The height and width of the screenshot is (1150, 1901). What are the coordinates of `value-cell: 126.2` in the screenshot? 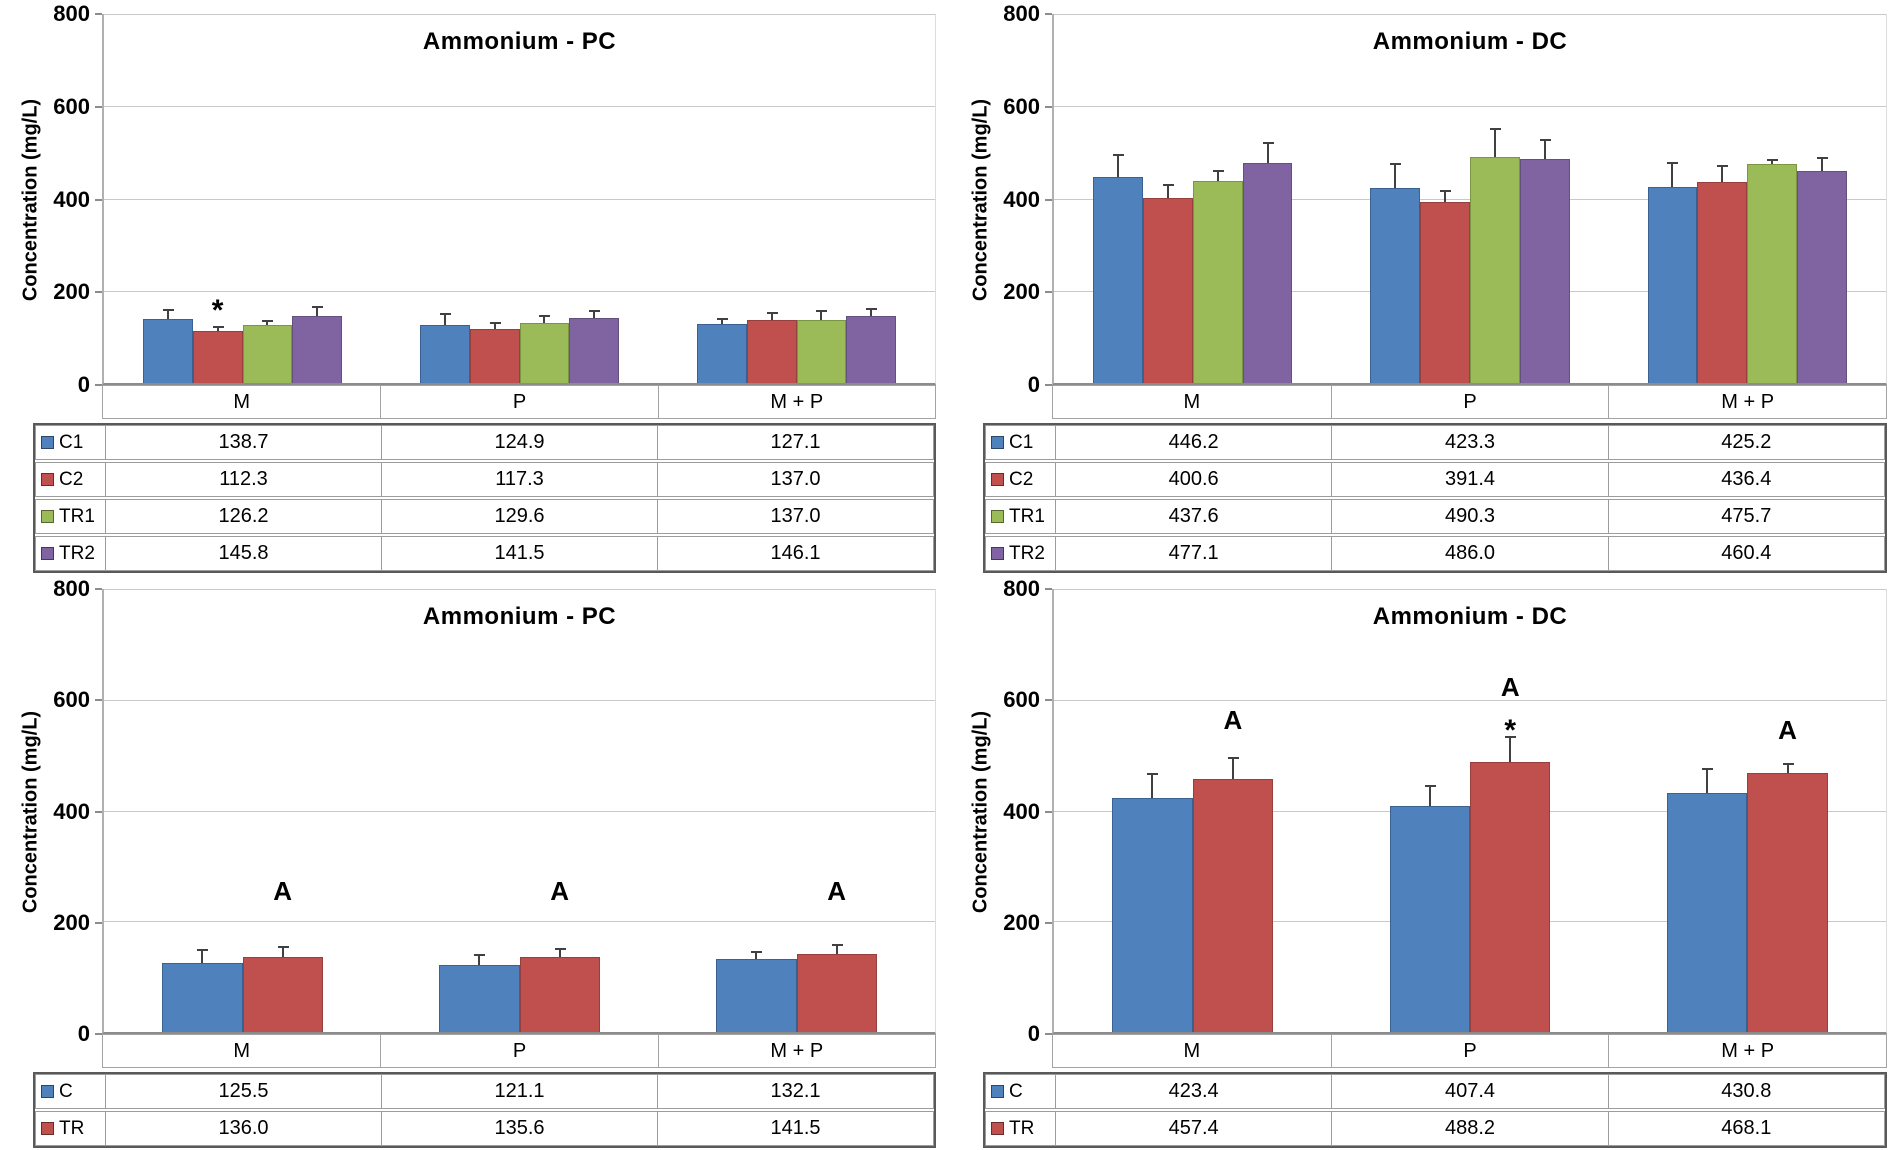 It's located at (243, 516).